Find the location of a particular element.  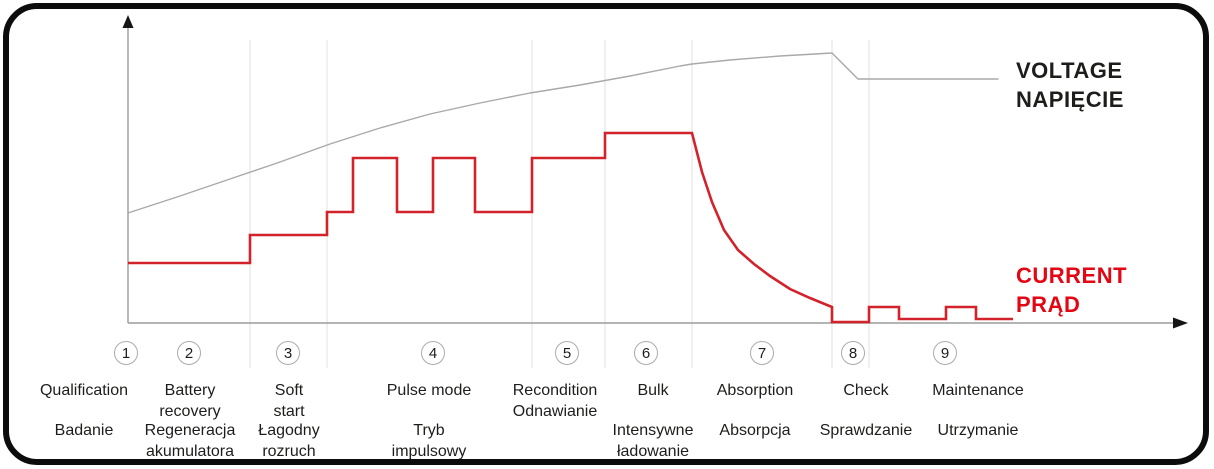

stage-label-en-8: Check is located at coordinates (865, 390).